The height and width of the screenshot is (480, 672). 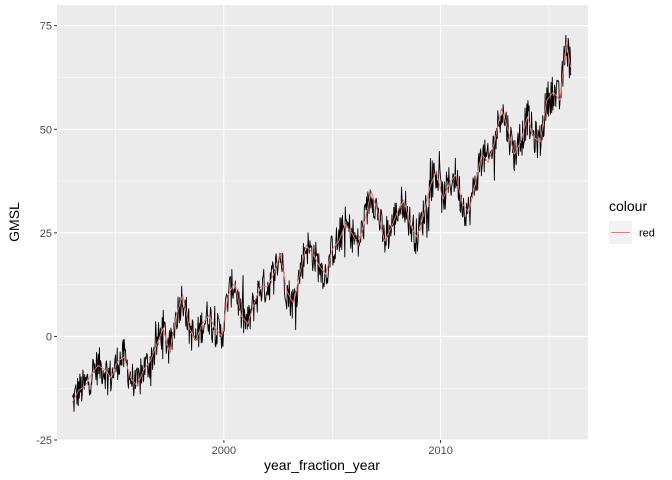 I want to click on x-axis-ticks: 2000 2010, so click(x=332, y=448).